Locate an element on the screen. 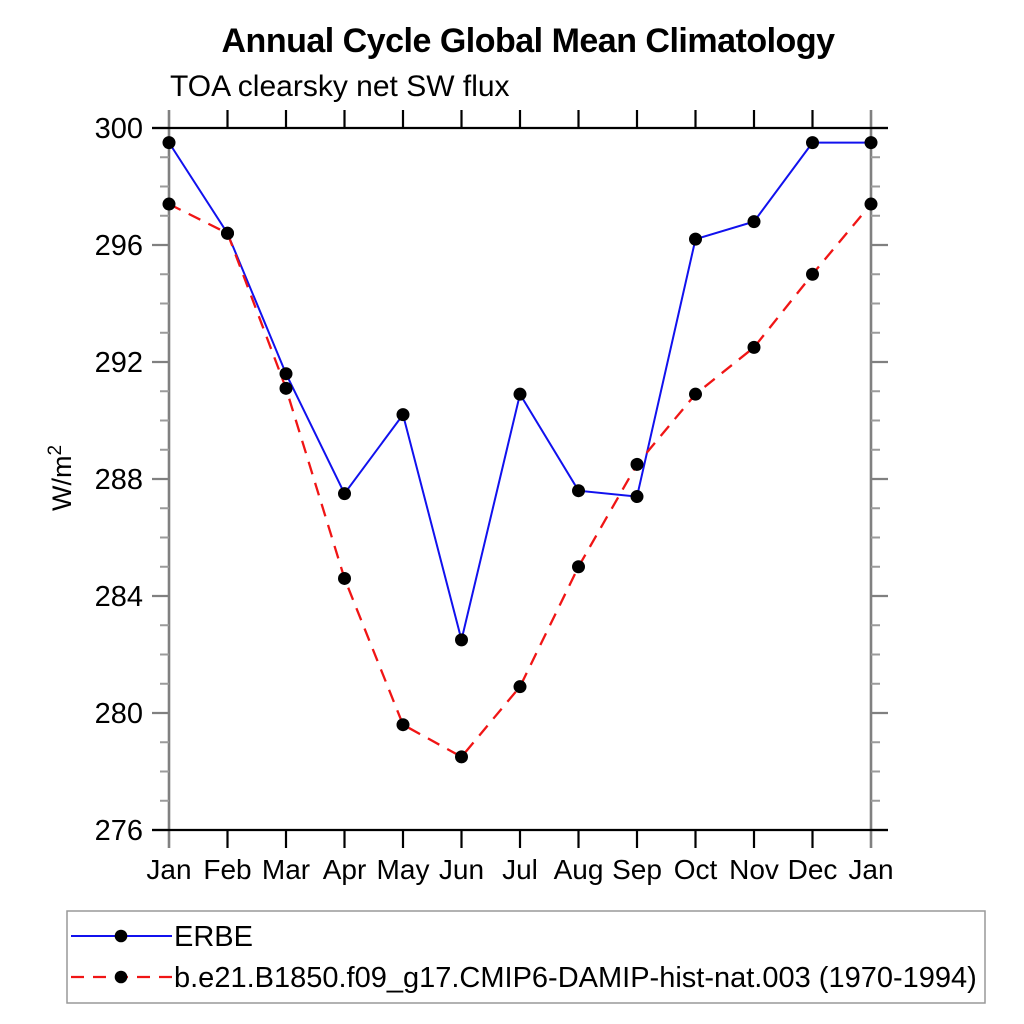 The height and width of the screenshot is (1024, 1024). y-tick-label: 280 is located at coordinates (119, 714).